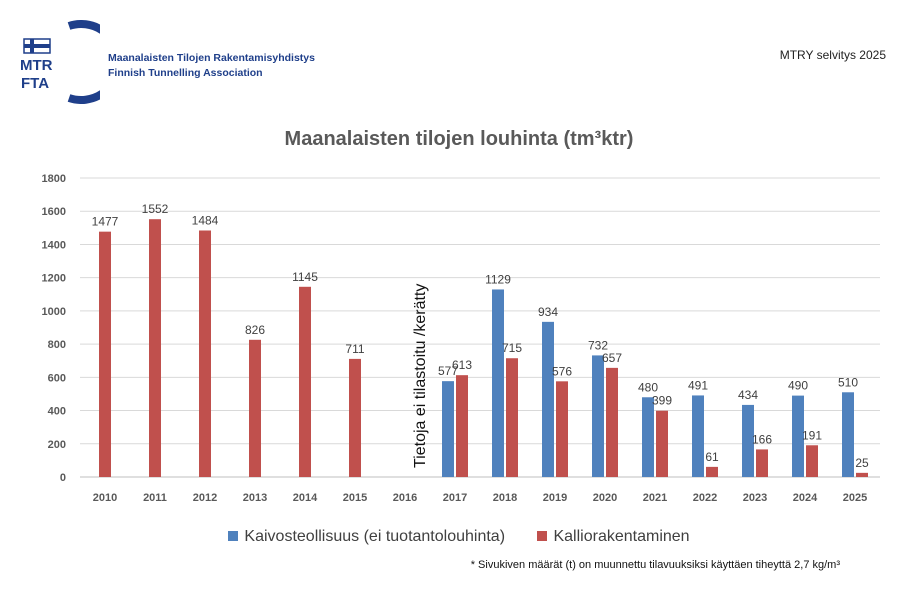 The image size is (918, 590). Describe the element at coordinates (512, 348) in the screenshot. I see `data-label: 715` at that location.